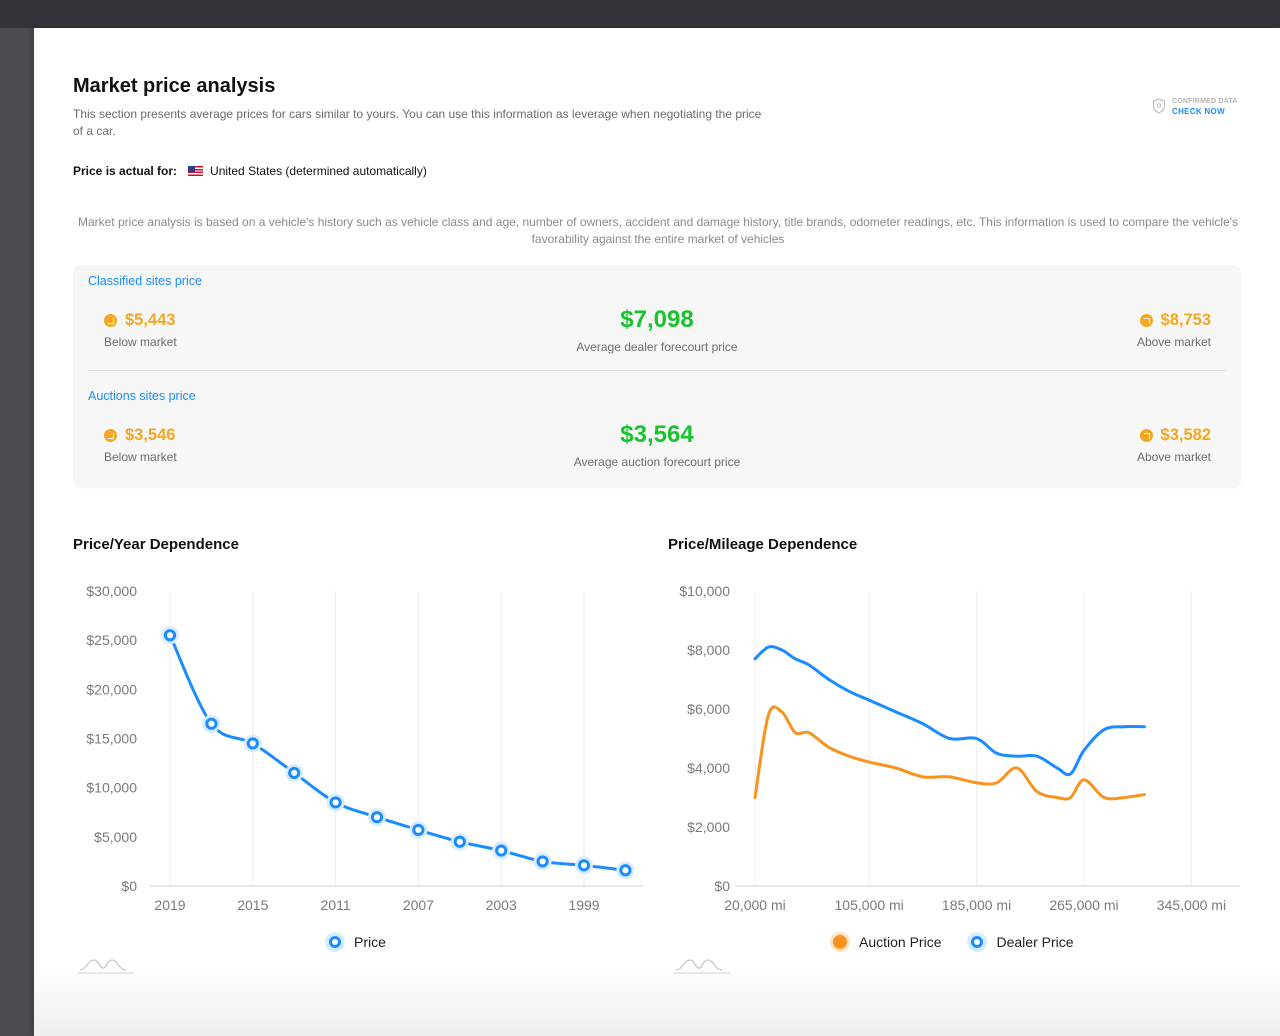  Describe the element at coordinates (196, 171) in the screenshot. I see `us-flag-icon` at that location.